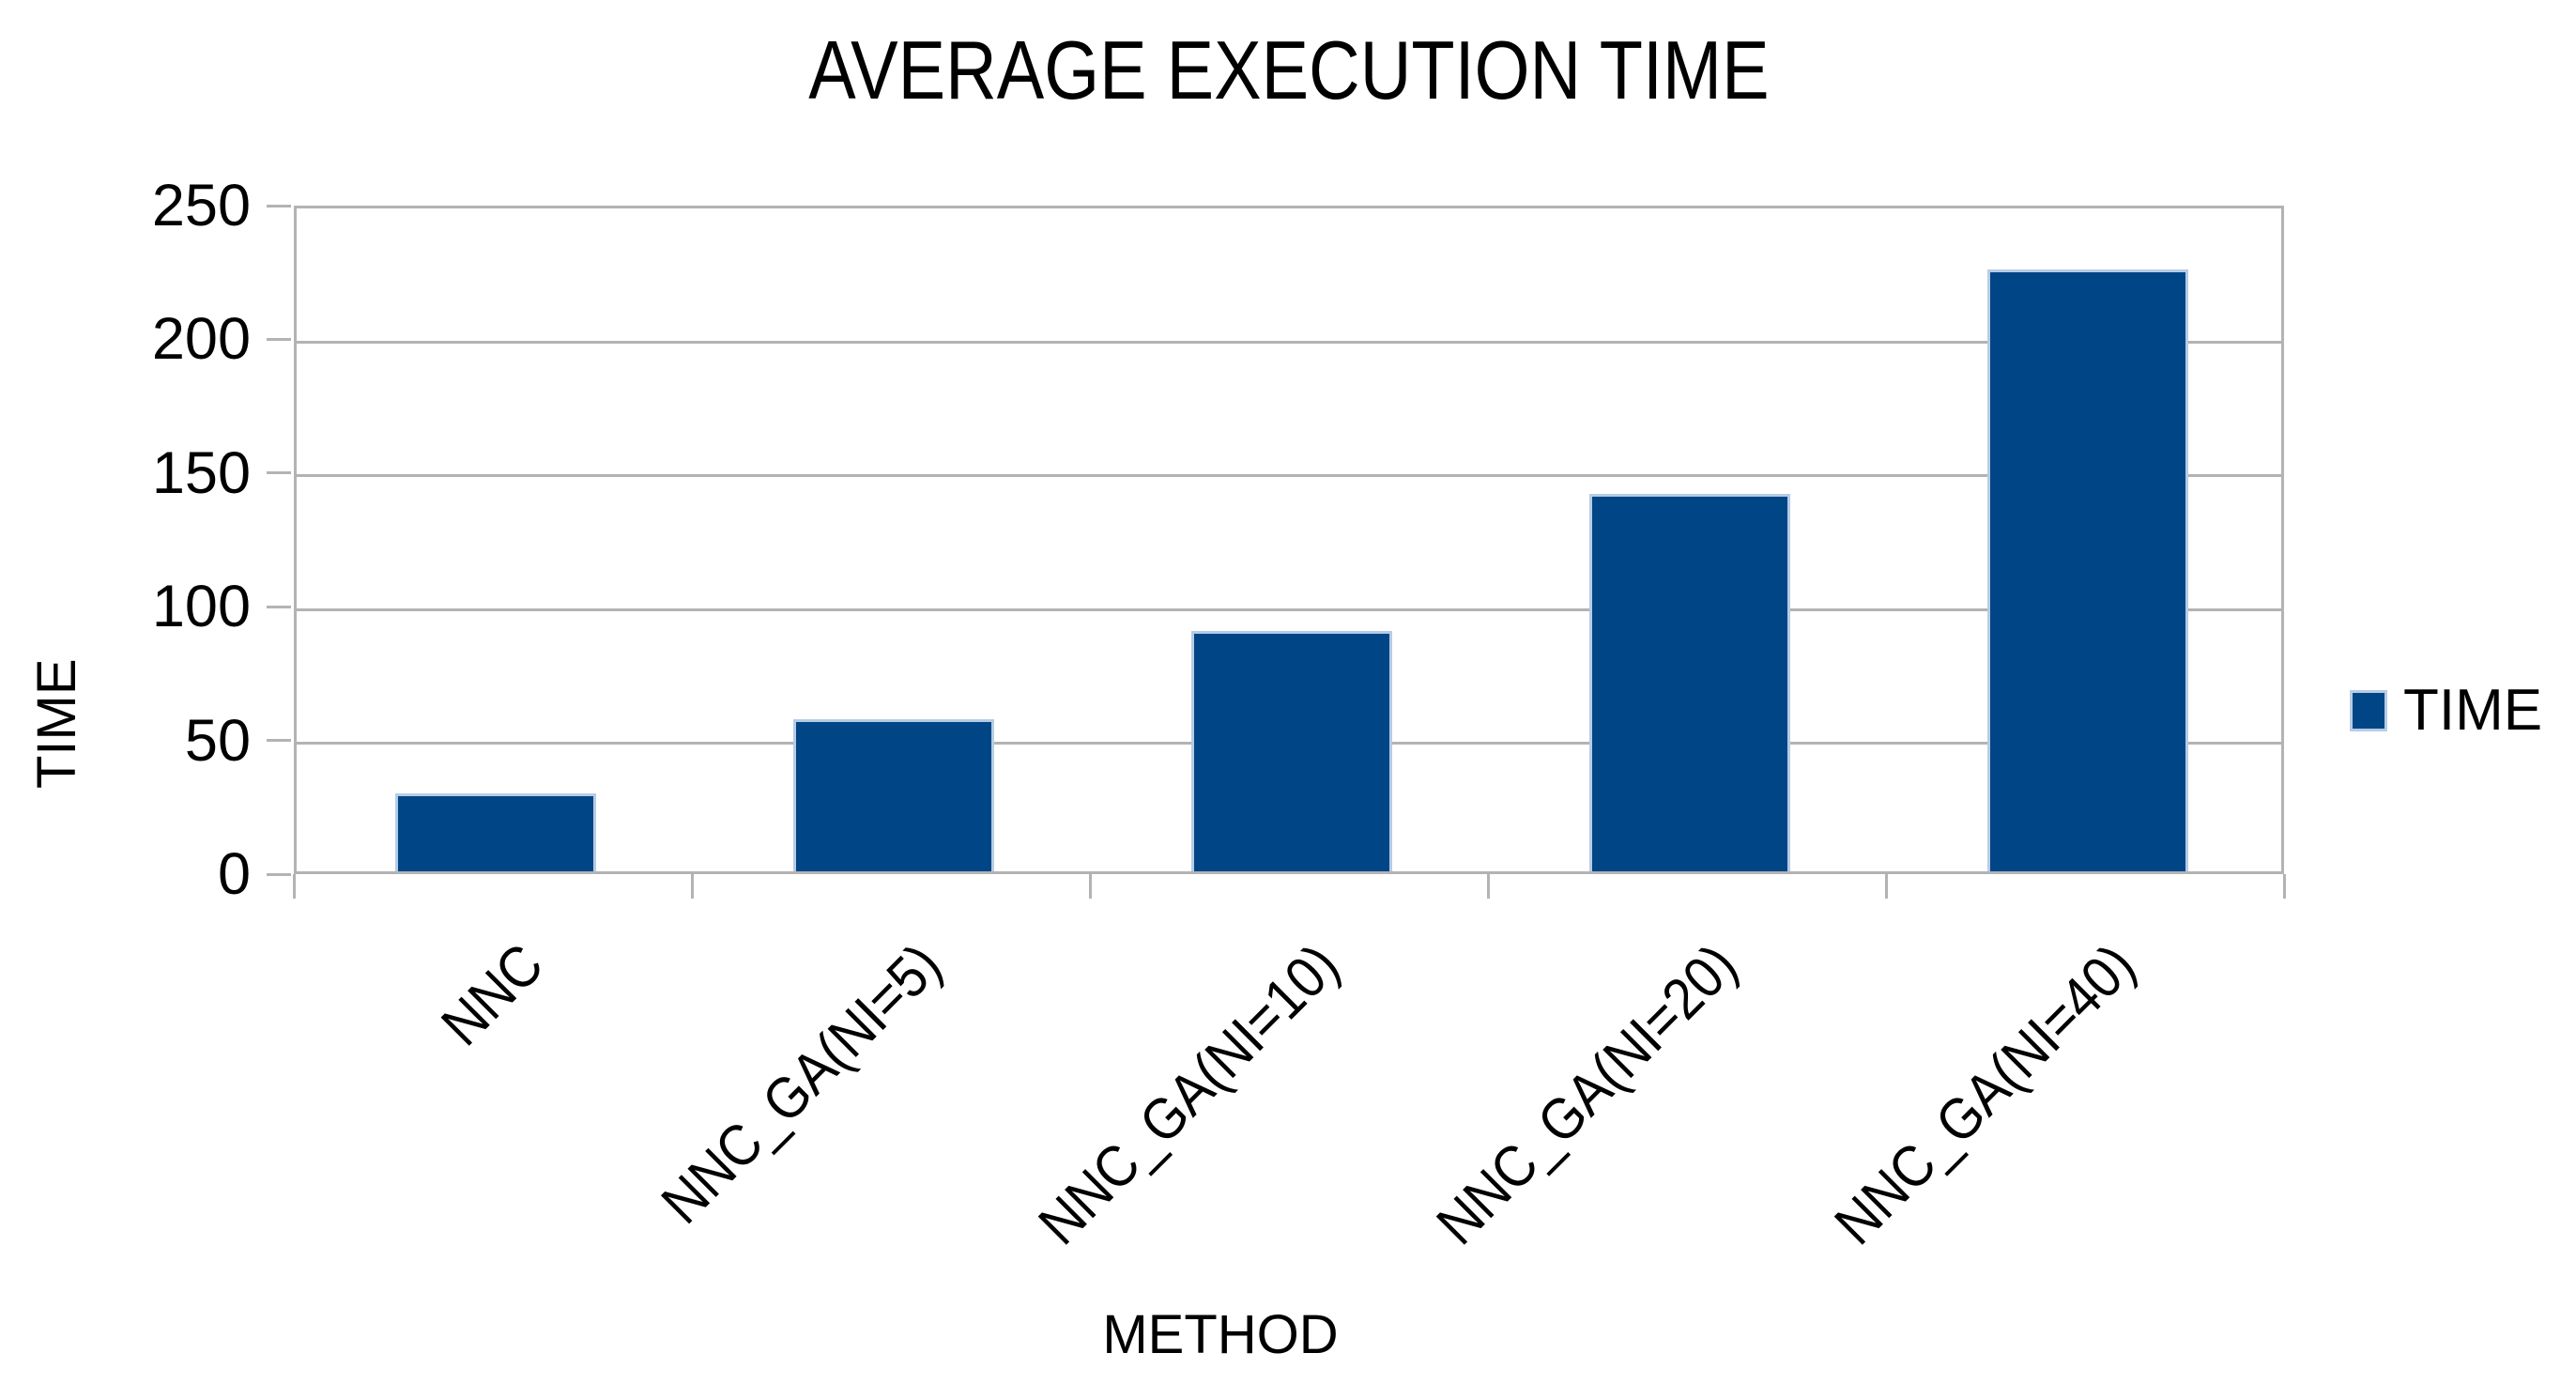 The width and height of the screenshot is (2576, 1399). I want to click on xtick-label-text: NNC, so click(493, 995).